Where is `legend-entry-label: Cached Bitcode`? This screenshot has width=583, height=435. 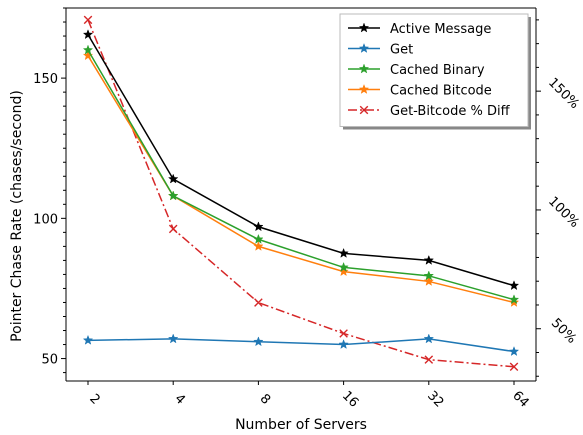
legend-entry-label: Cached Bitcode is located at coordinates (441, 91).